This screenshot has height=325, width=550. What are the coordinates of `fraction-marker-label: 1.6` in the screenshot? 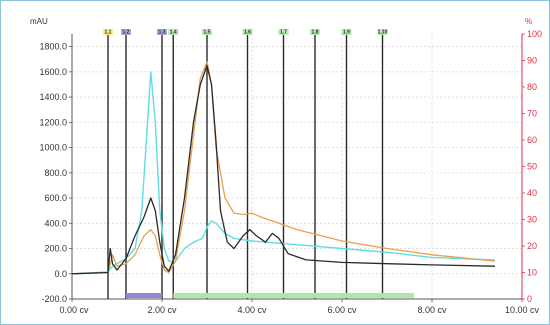 It's located at (247, 33).